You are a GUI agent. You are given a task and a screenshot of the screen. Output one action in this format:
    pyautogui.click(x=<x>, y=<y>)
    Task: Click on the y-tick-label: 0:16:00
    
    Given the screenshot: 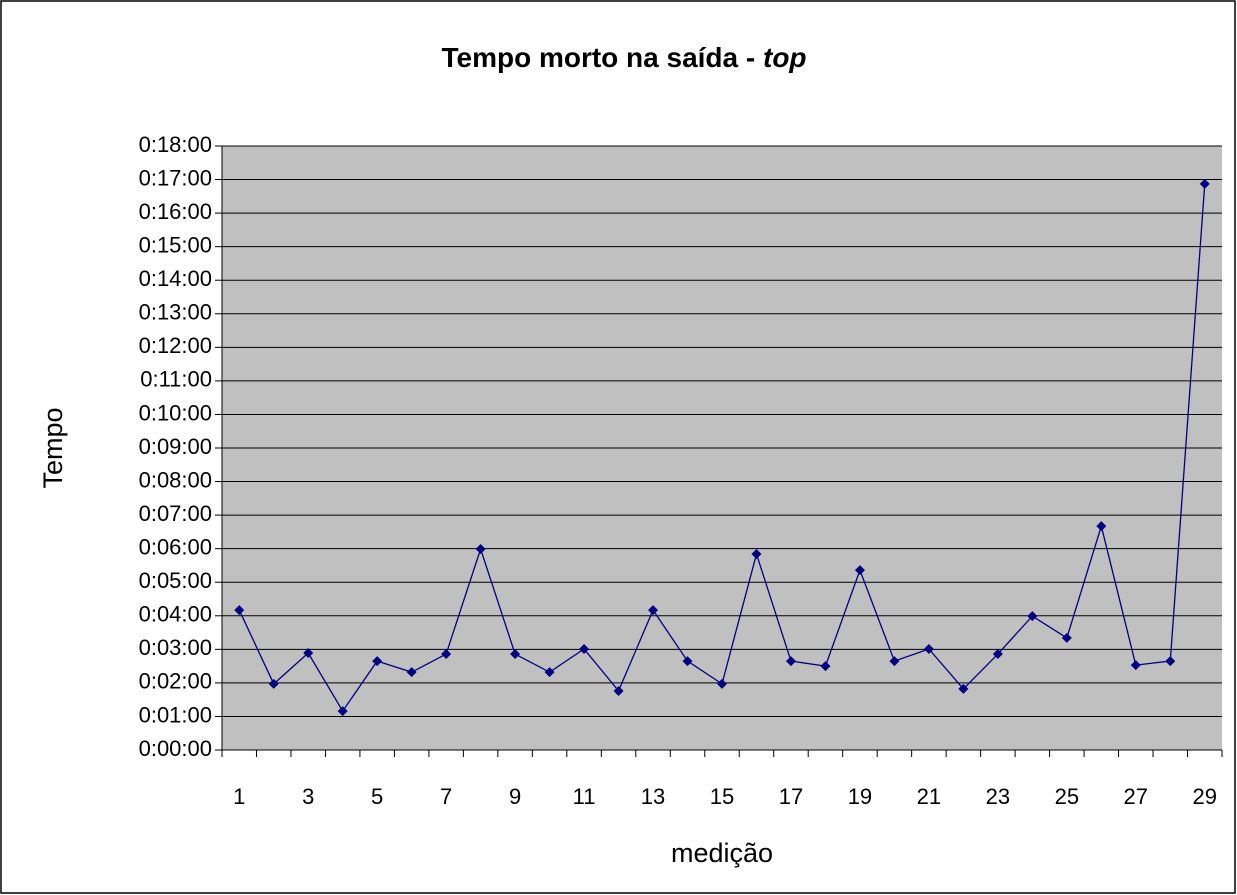 What is the action you would take?
    pyautogui.click(x=175, y=211)
    